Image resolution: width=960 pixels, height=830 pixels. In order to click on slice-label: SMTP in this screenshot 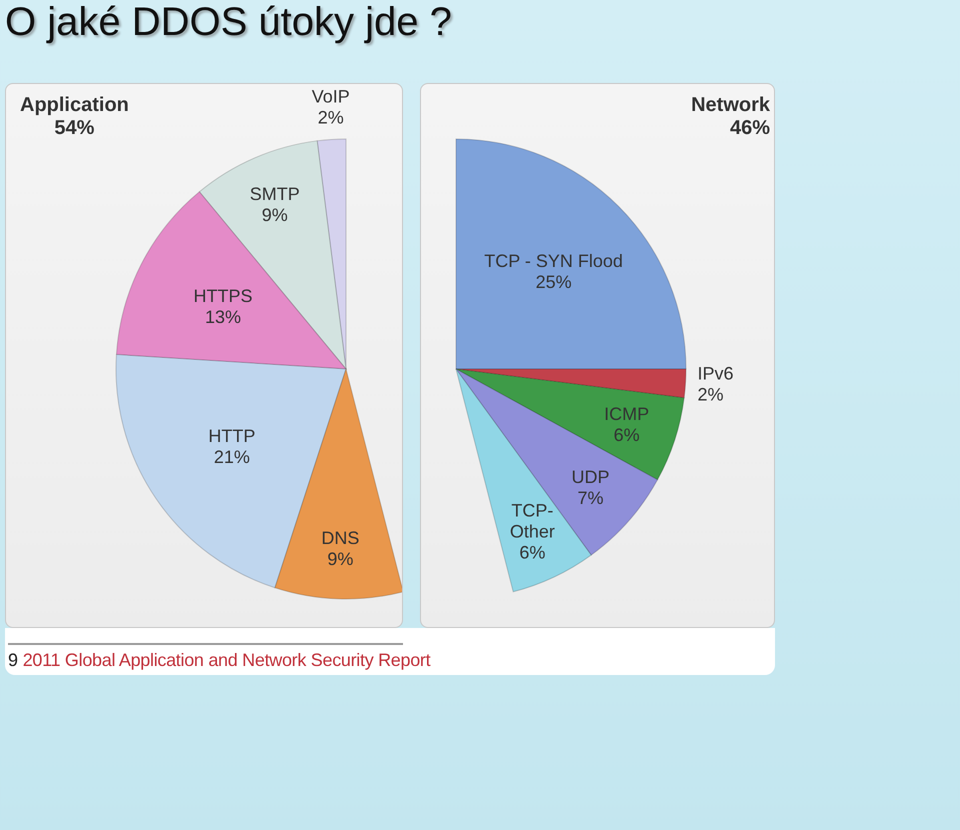, I will do `click(275, 194)`.